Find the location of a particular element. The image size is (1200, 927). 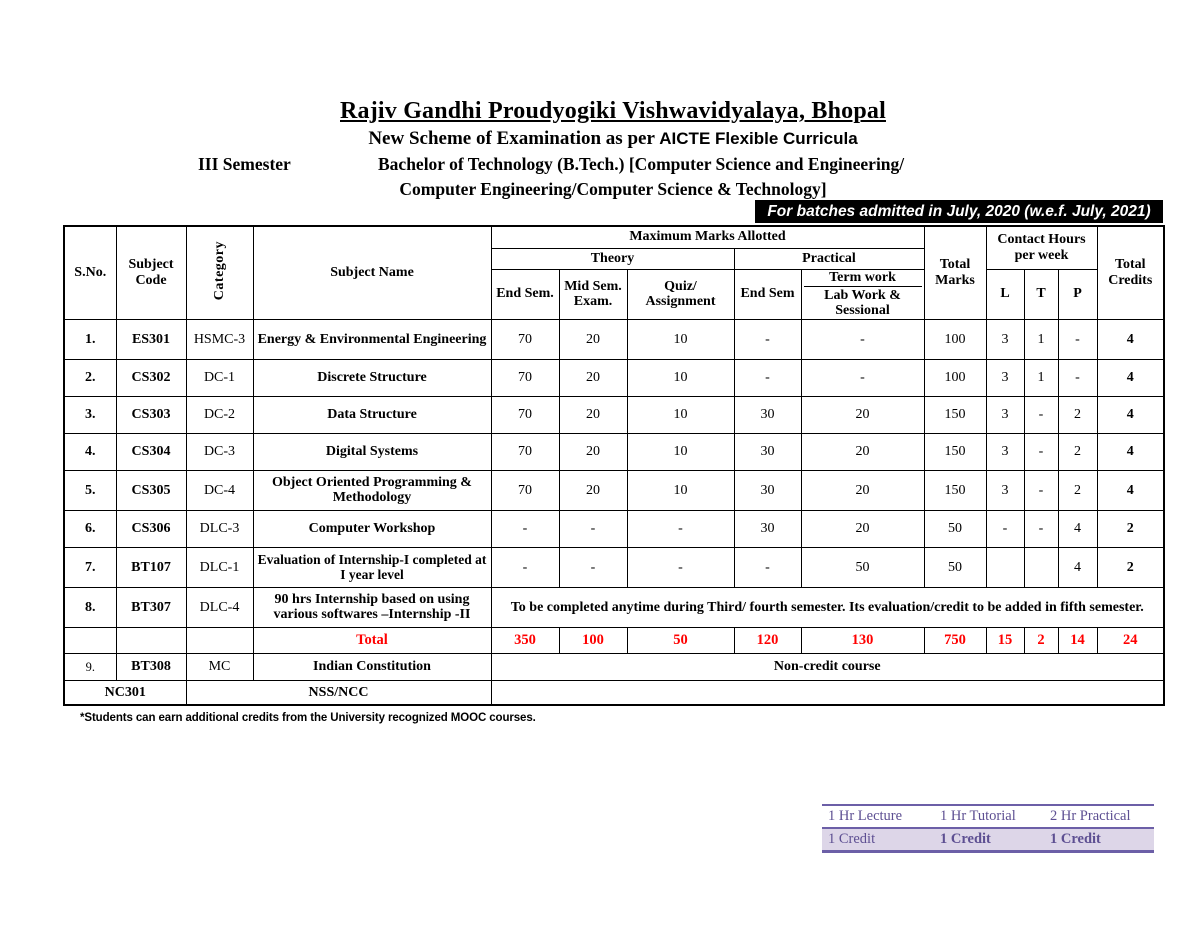

total-row: Total 350 100 50 120 130 750 15 2 14 24 is located at coordinates (614, 640).